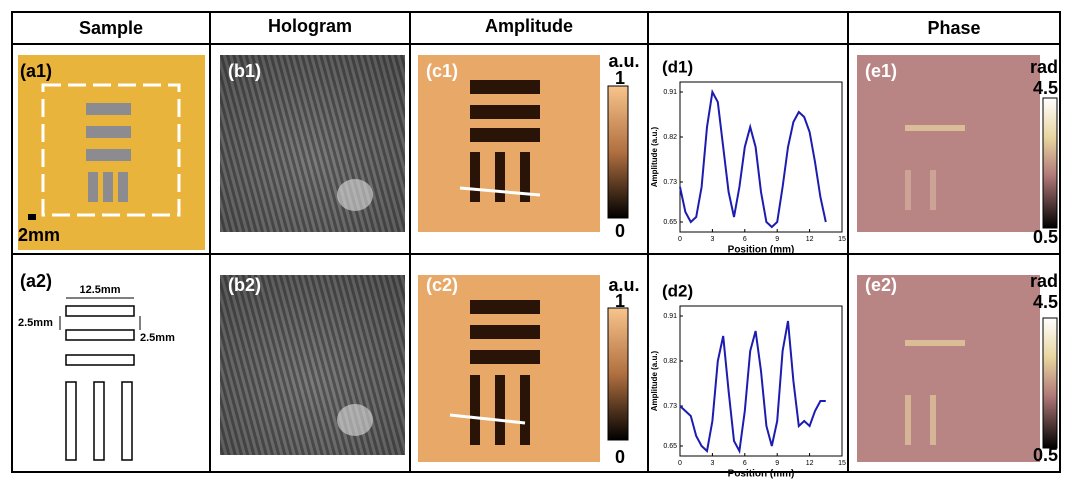  Describe the element at coordinates (677, 66) in the screenshot. I see `chart-label: (d1)` at that location.